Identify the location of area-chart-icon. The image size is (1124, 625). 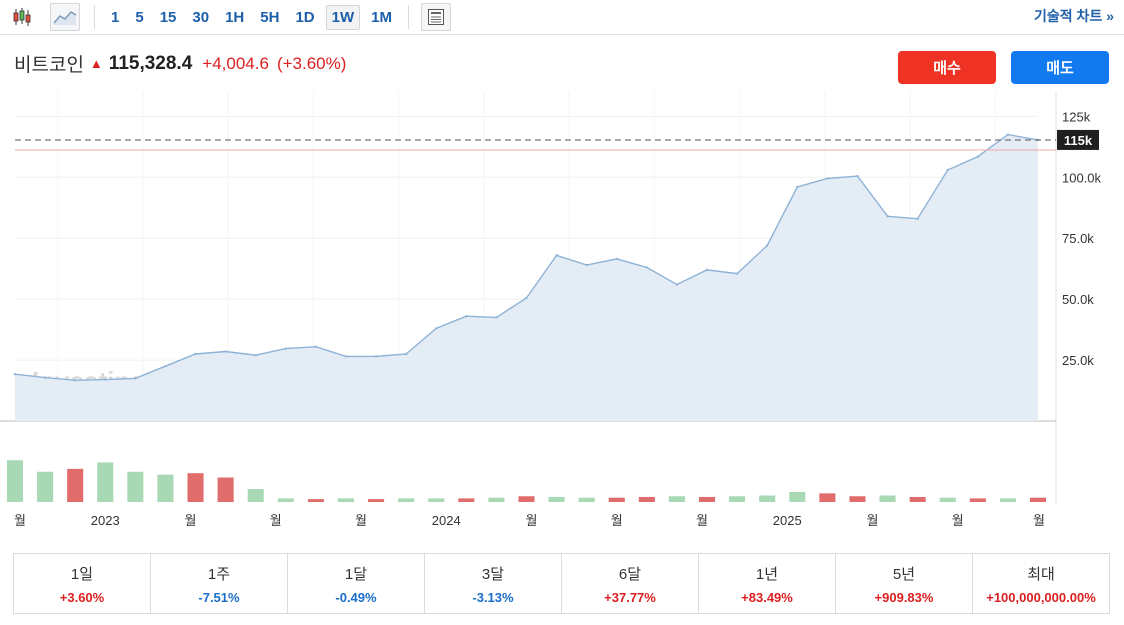
(65, 17).